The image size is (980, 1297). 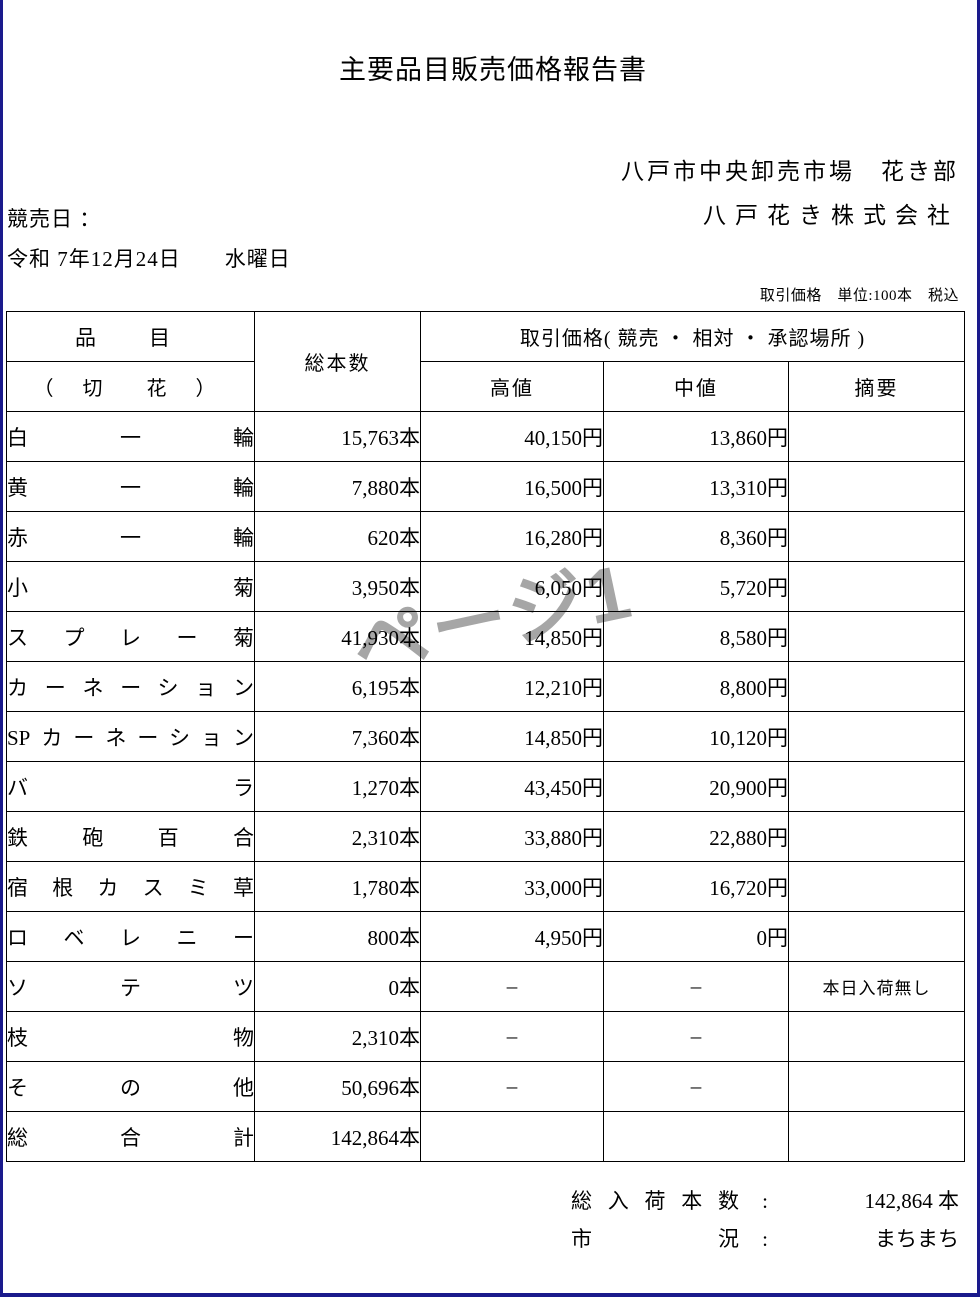 I want to click on cell-mid-price: 16,720円, so click(x=696, y=886).